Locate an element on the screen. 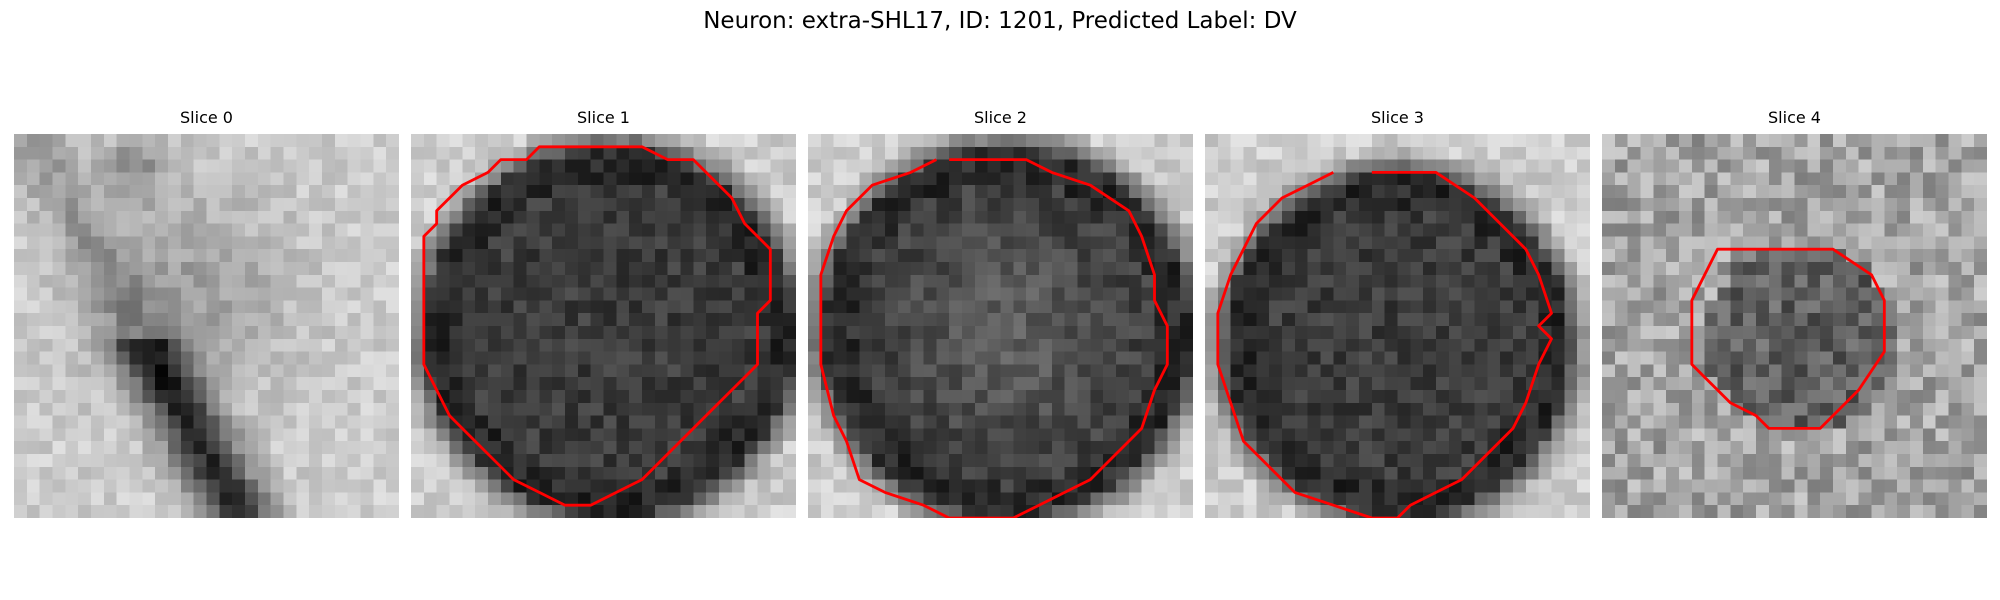 The height and width of the screenshot is (600, 2000). slice-title-2: Slice 2 is located at coordinates (1000, 117).